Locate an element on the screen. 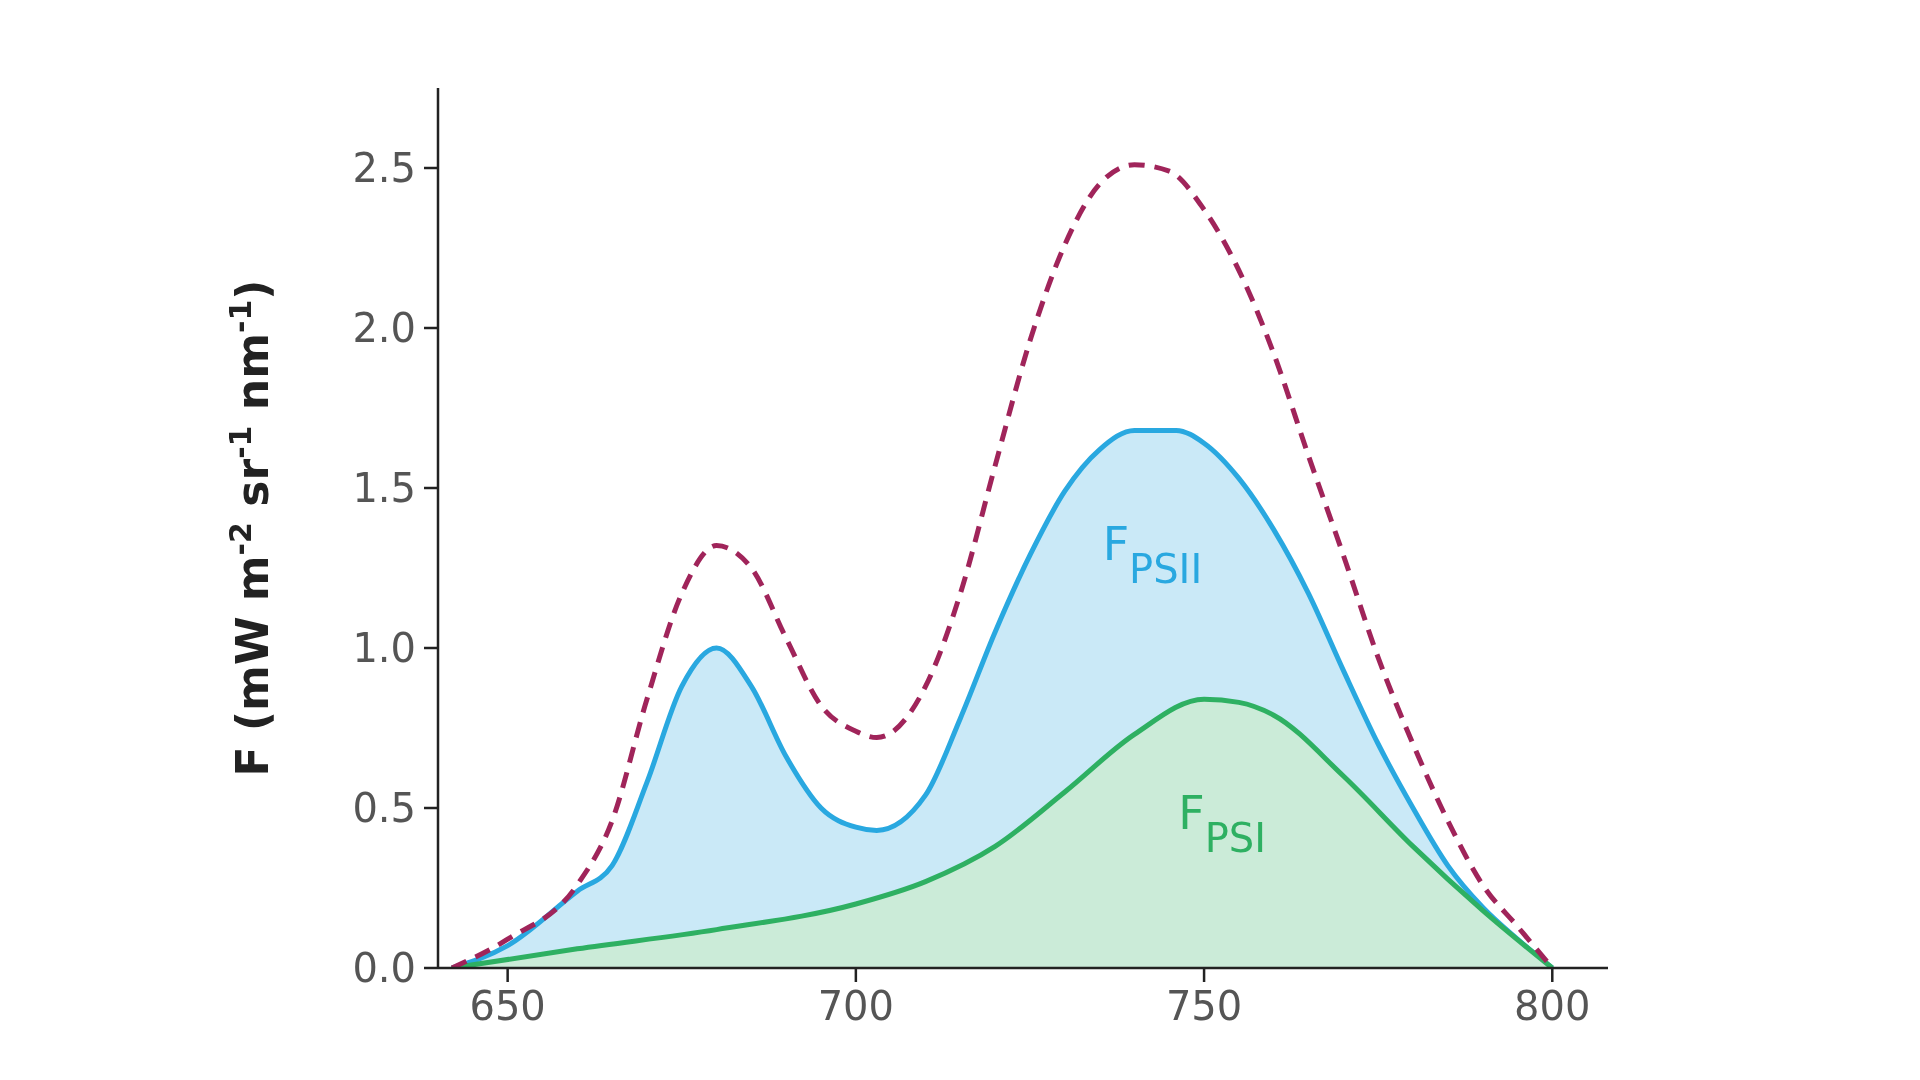 Image resolution: width=1920 pixels, height=1080 pixels. x-tick-label: 800 is located at coordinates (1552, 1006).